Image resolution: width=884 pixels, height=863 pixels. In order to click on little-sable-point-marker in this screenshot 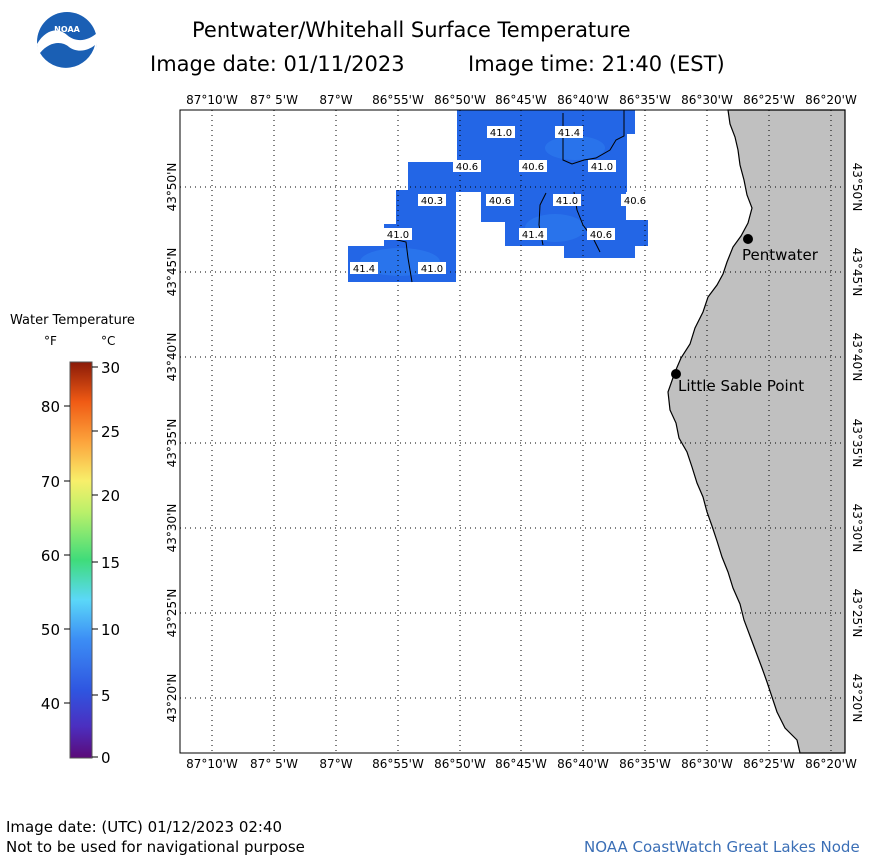, I will do `click(676, 374)`.